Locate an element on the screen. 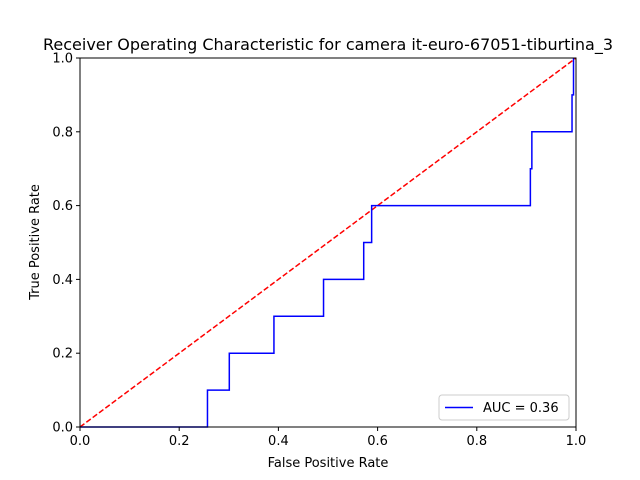 Image resolution: width=640 pixels, height=480 pixels. legend-frame is located at coordinates (504, 407).